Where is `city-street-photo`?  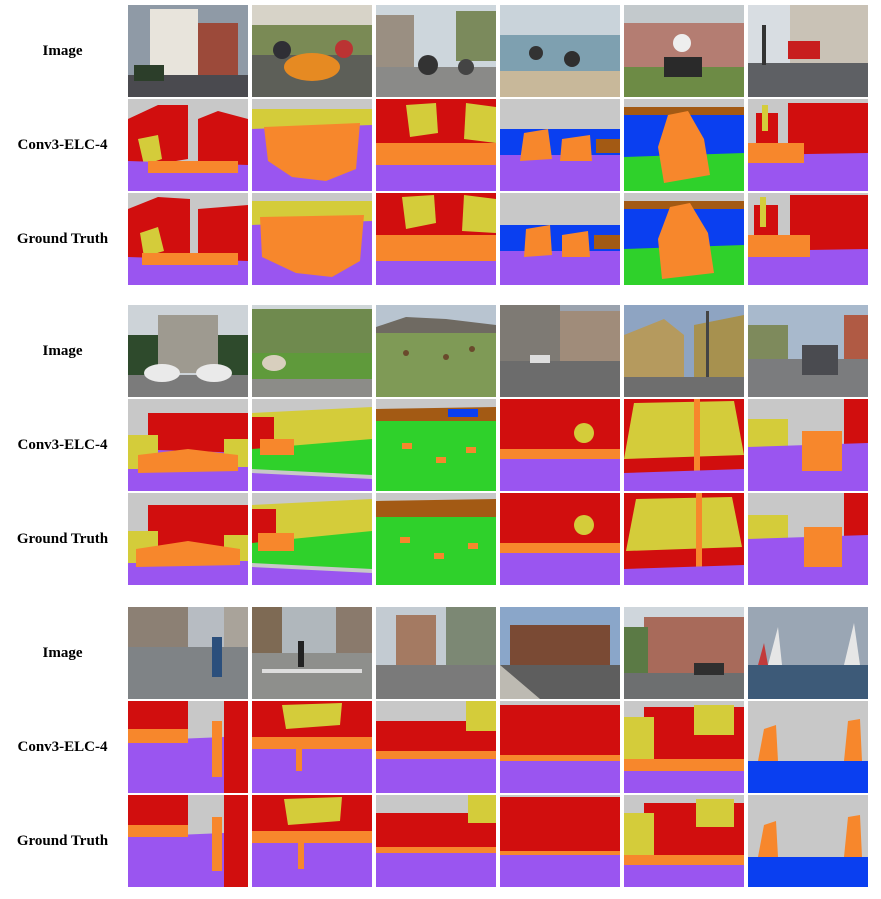 city-street-photo is located at coordinates (560, 351).